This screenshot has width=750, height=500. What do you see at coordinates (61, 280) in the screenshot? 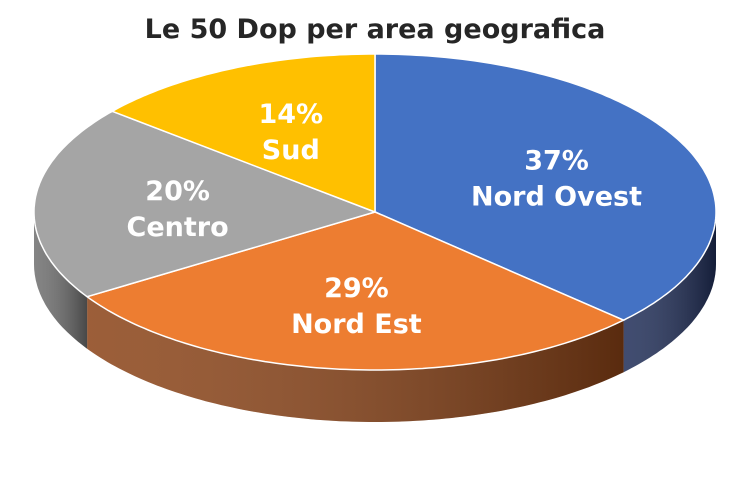
I see `slice-side-shade` at bounding box center [61, 280].